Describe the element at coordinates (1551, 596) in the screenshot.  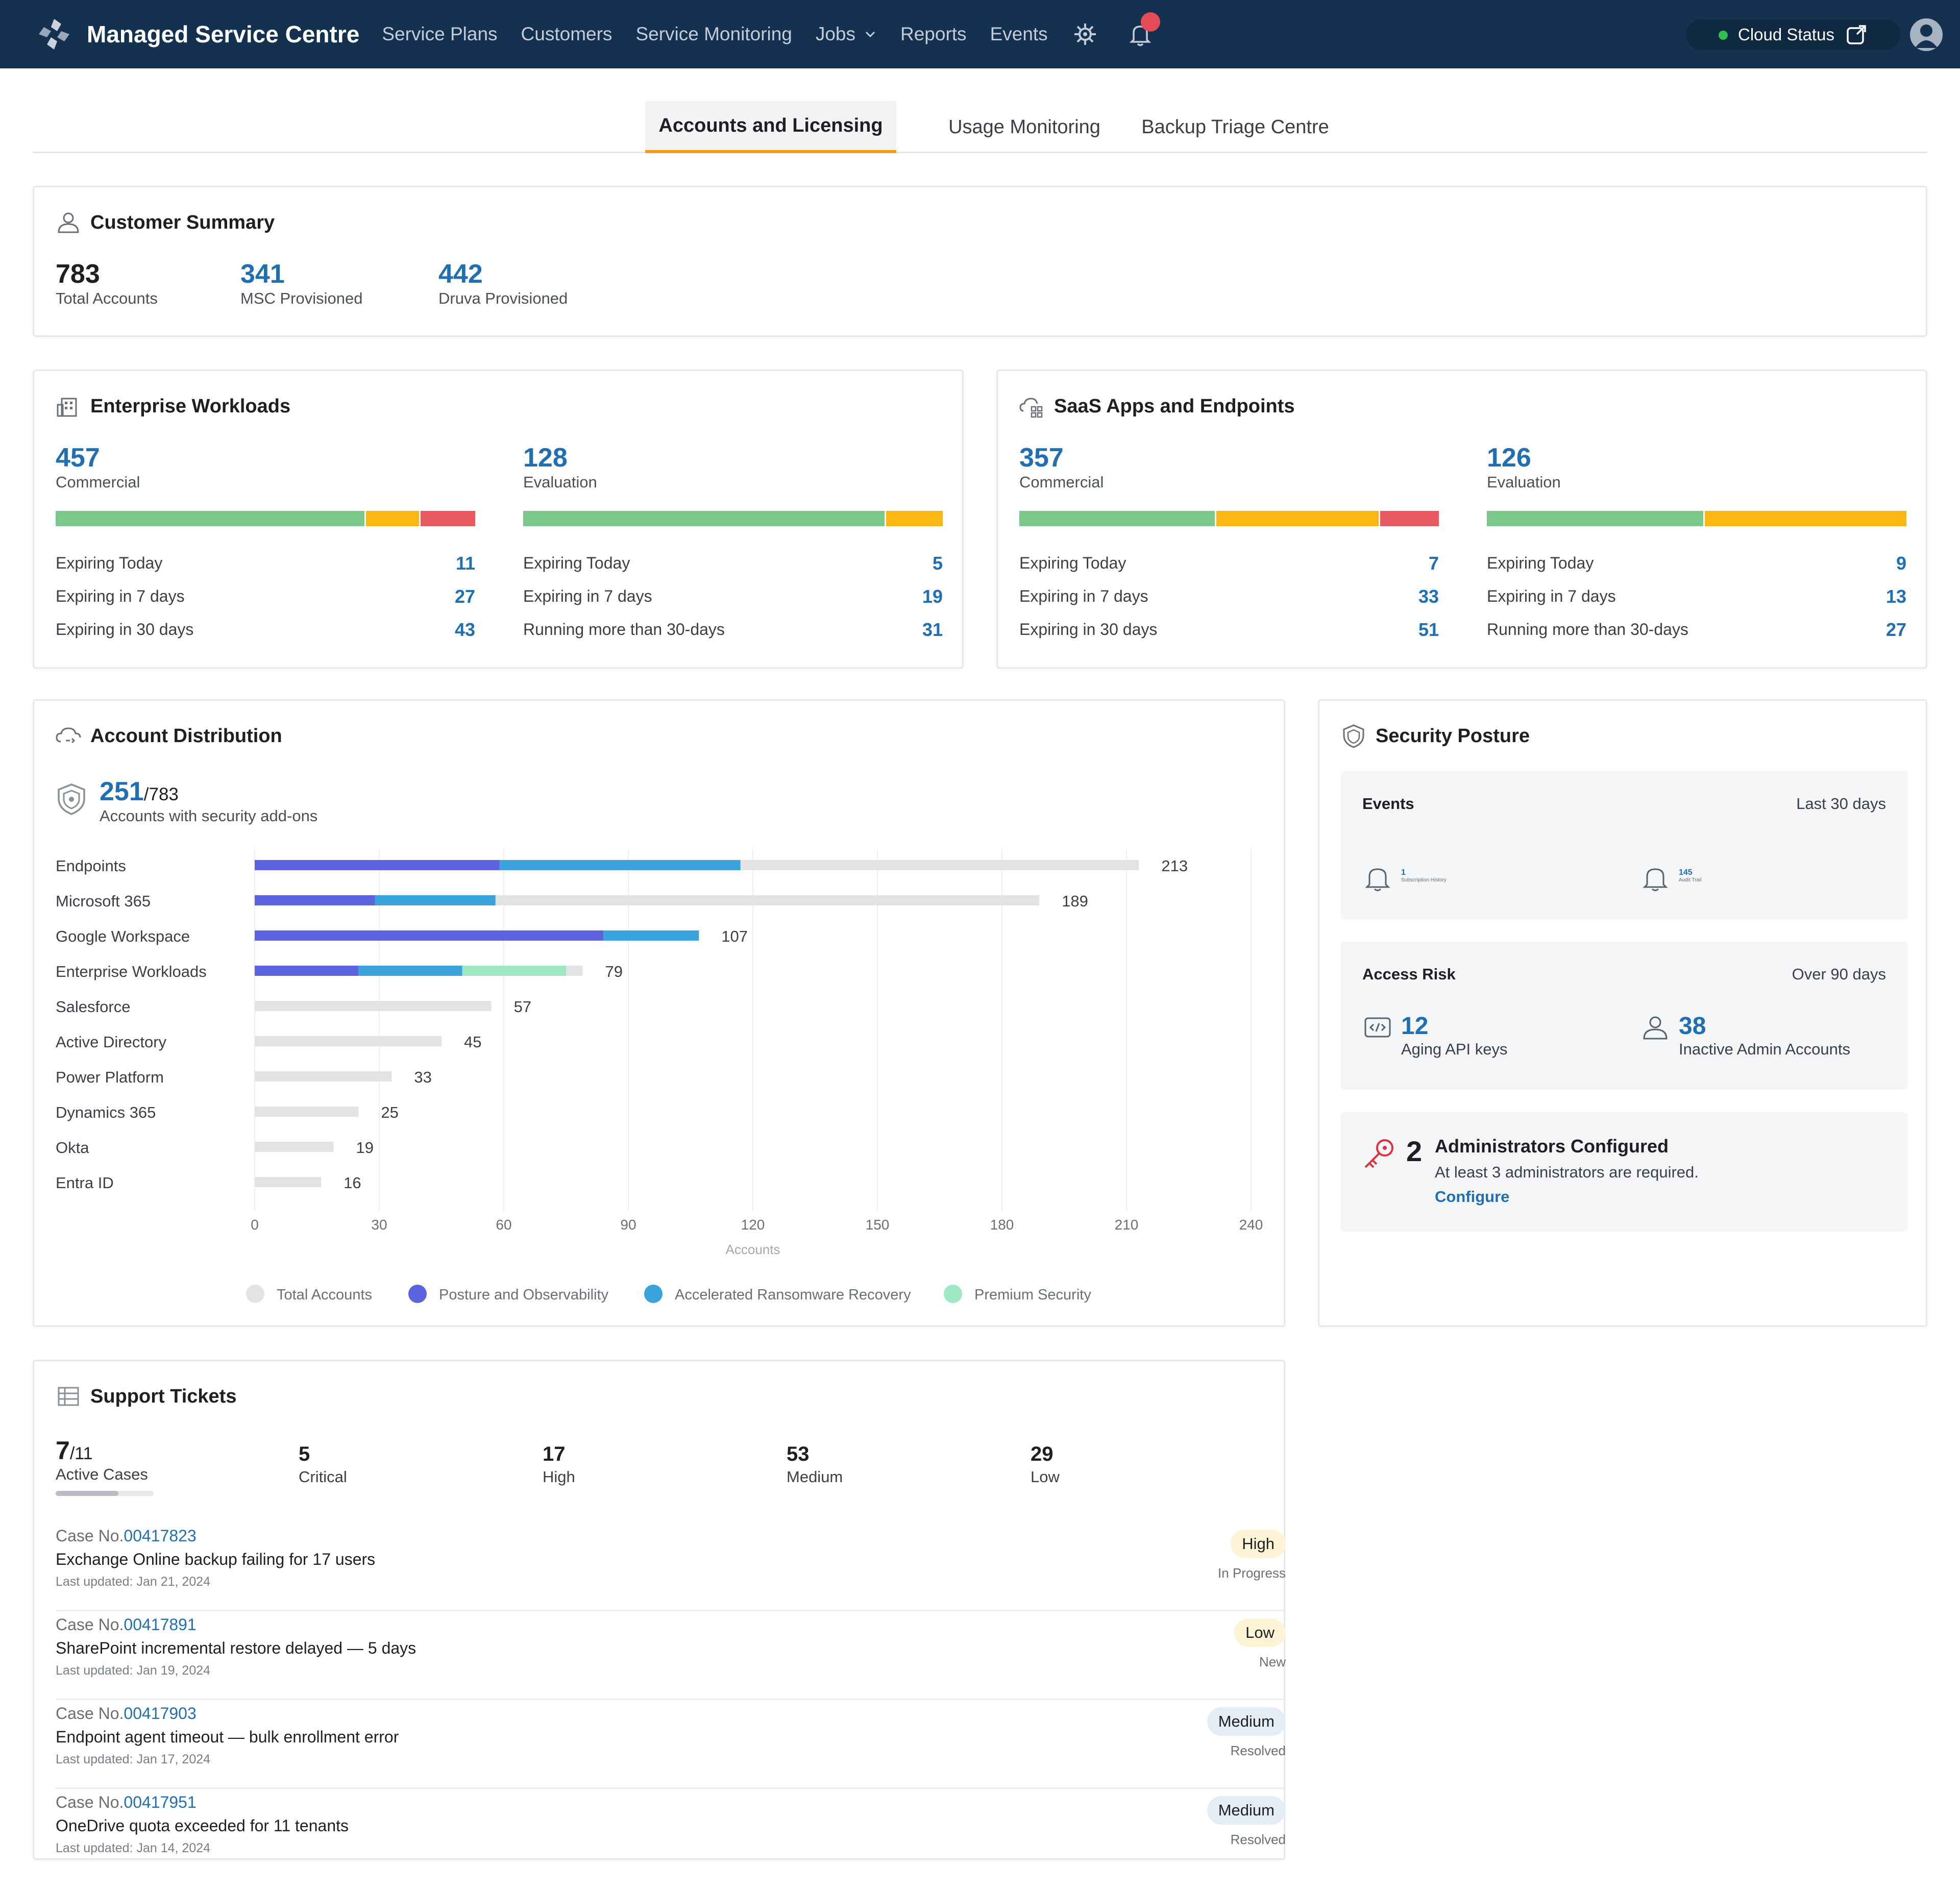
I see `row-label: Expiring in 7 days` at that location.